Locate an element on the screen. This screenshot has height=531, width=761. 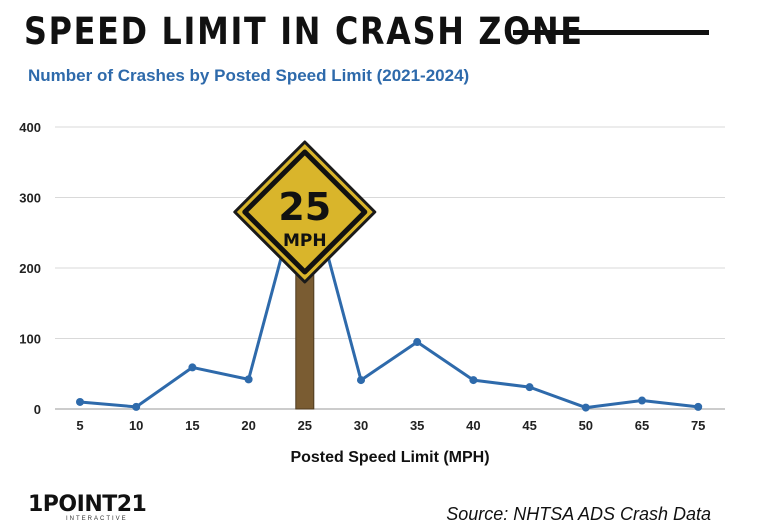
x-axis-ticks: 5 10 15 20 25 30 35 40 45 50 65 75 is located at coordinates (390, 425).